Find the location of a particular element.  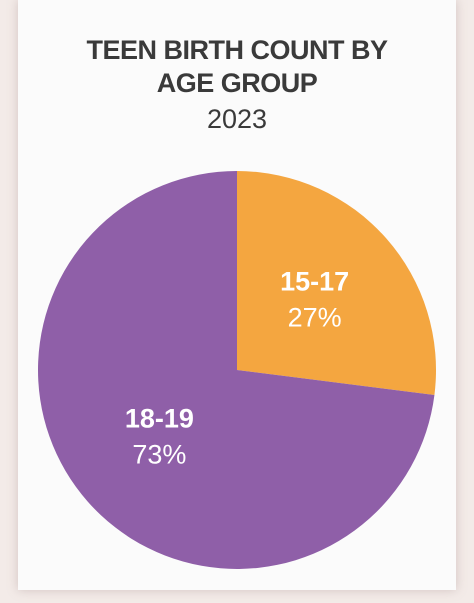

chart-subtitle: 2023 is located at coordinates (237, 119).